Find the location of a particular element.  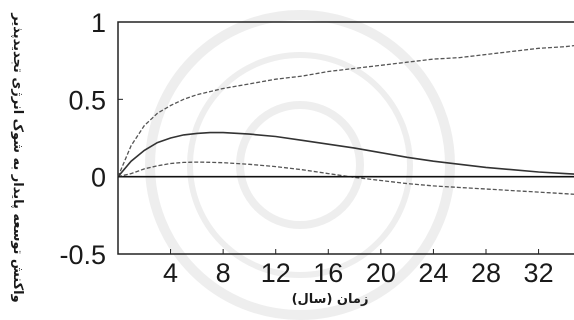

y-tick-label: 1 is located at coordinates (98, 23).